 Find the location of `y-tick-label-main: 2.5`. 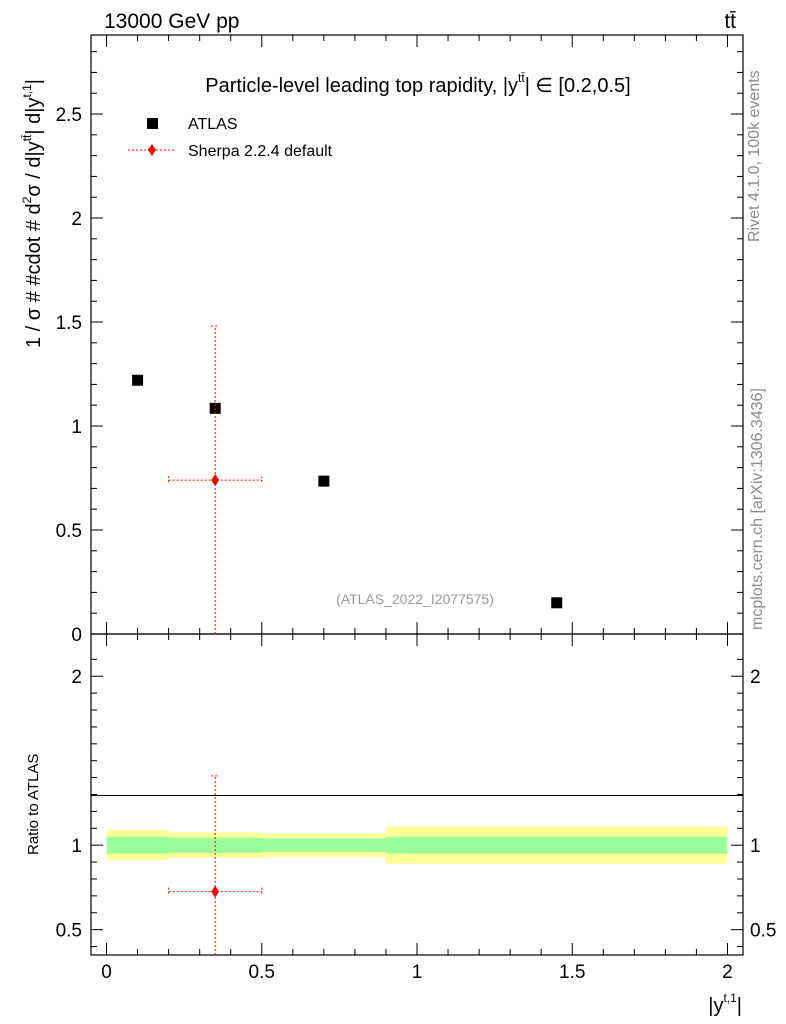

y-tick-label-main: 2.5 is located at coordinates (69, 115).